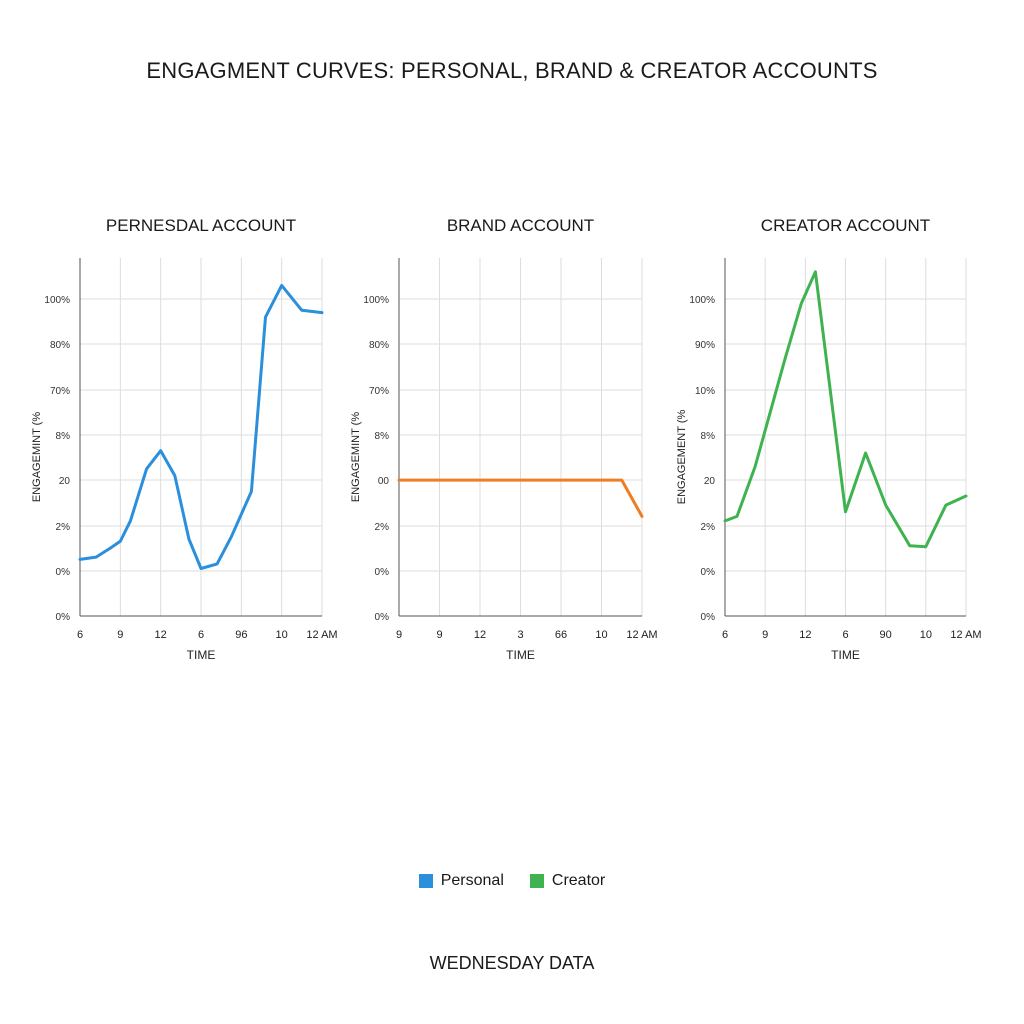 This screenshot has width=1024, height=1024. What do you see at coordinates (425, 881) in the screenshot?
I see `legend-swatch-personal` at bounding box center [425, 881].